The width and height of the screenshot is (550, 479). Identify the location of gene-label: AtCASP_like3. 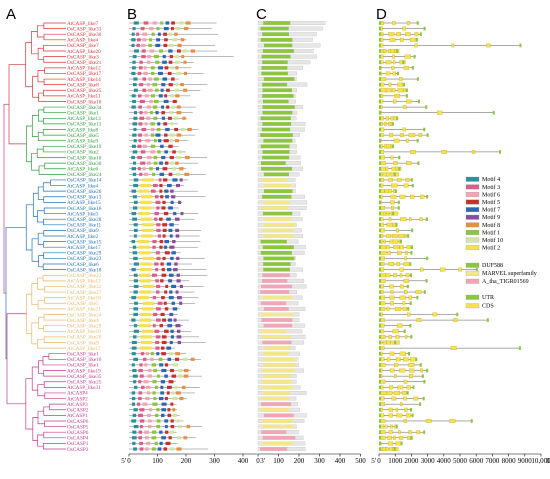
(83, 214).